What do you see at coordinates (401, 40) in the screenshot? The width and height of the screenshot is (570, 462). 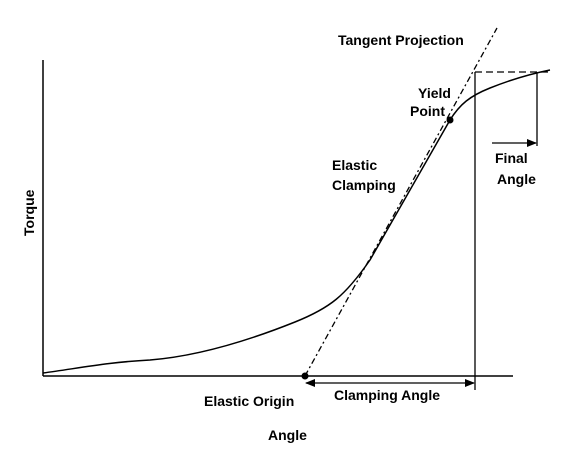 I see `tangent-projection-label: Tangent Projection` at bounding box center [401, 40].